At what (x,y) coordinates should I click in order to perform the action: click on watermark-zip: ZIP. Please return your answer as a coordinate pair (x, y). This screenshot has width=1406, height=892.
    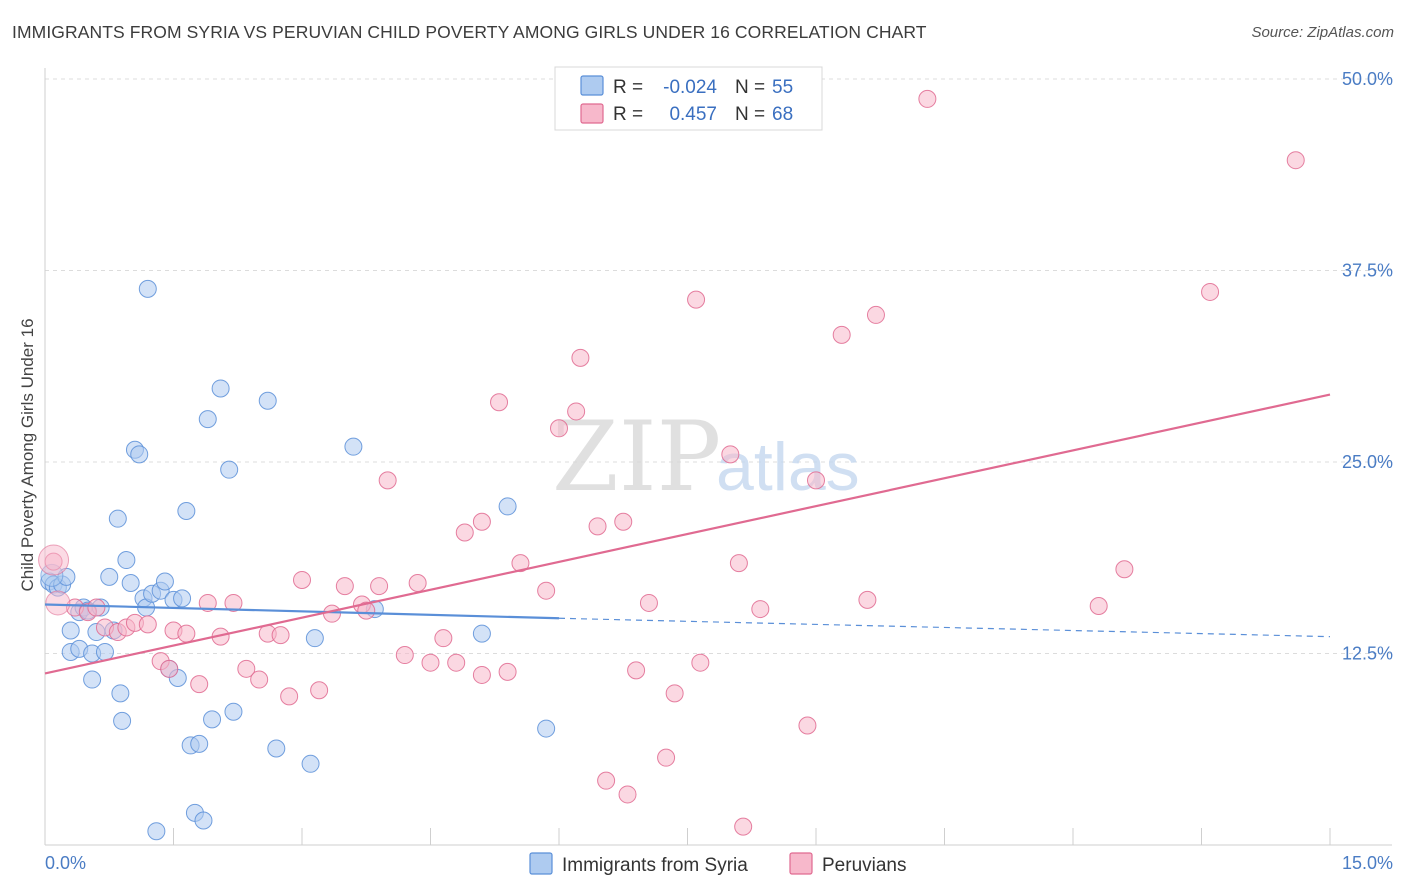
    Looking at the image, I should click on (636, 457).